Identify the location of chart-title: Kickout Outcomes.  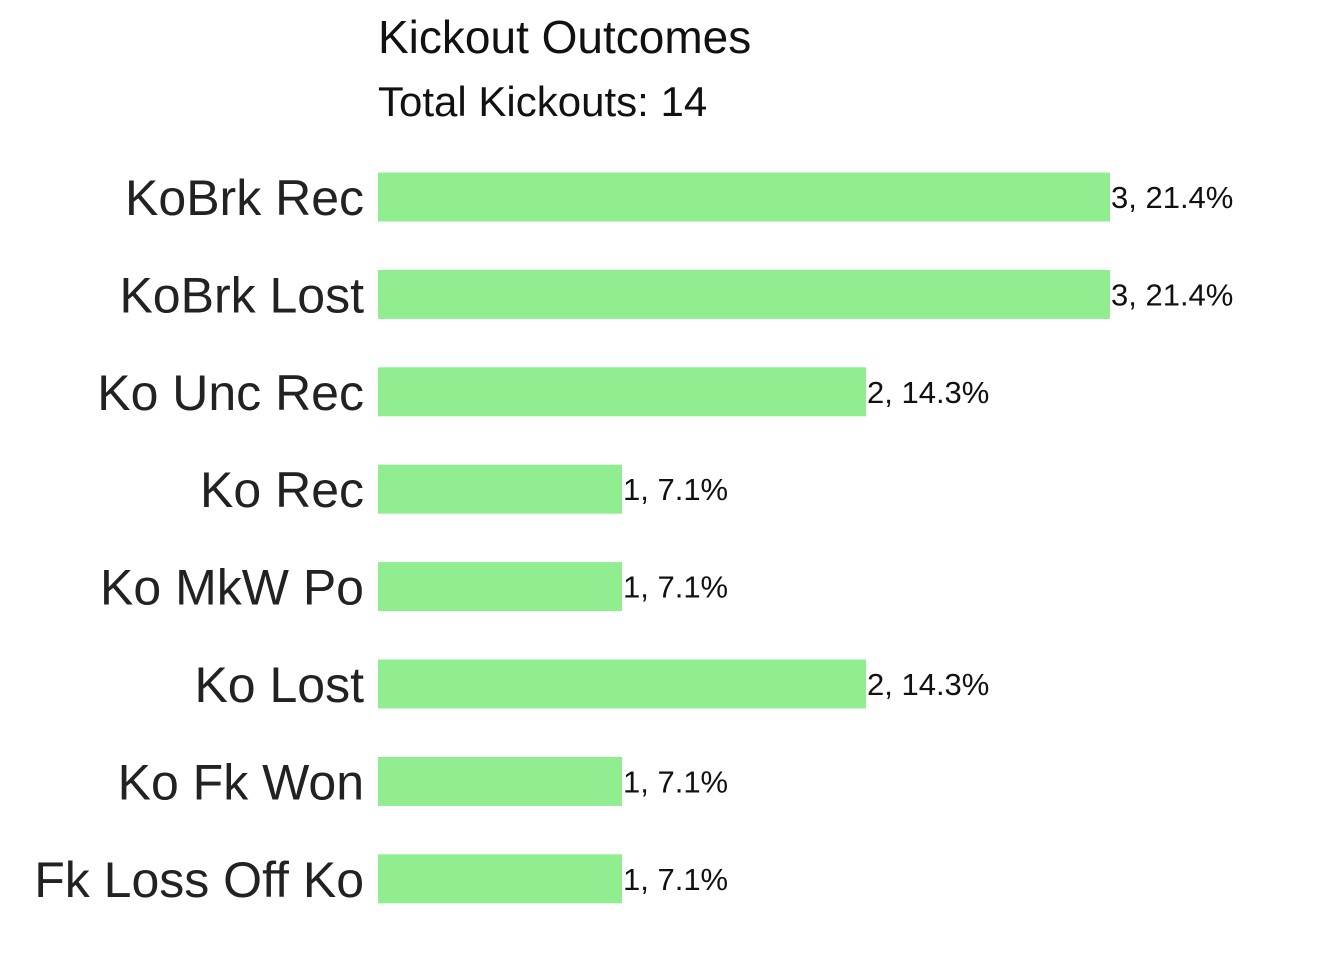
(564, 37).